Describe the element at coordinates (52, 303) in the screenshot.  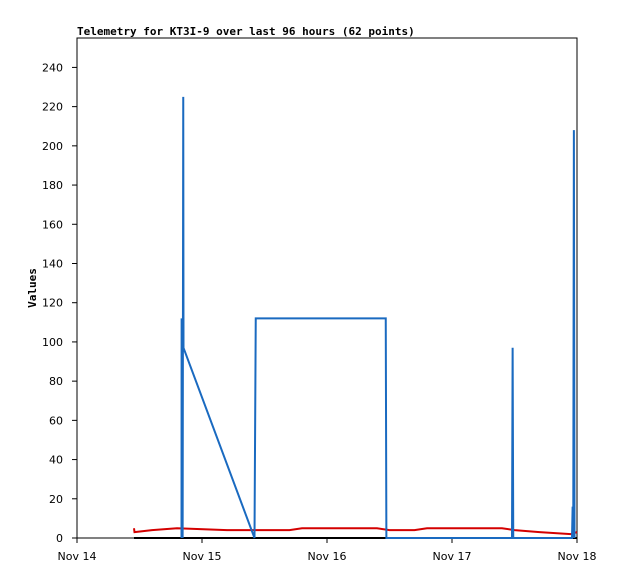
I see `y-tick-label: 120` at that location.